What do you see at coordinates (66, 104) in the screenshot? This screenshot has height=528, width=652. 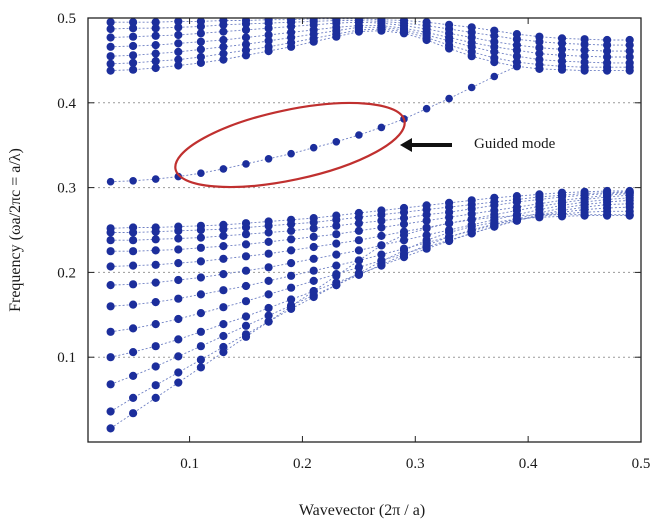 I see `y-tick-label: 0.4` at bounding box center [66, 104].